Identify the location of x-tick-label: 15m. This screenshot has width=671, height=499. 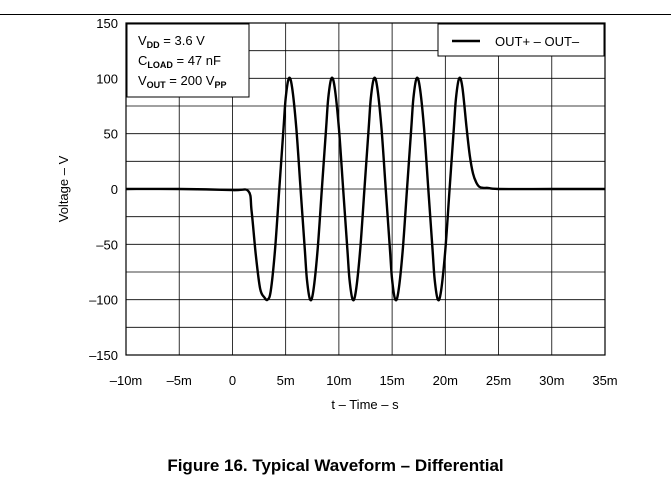
(391, 380).